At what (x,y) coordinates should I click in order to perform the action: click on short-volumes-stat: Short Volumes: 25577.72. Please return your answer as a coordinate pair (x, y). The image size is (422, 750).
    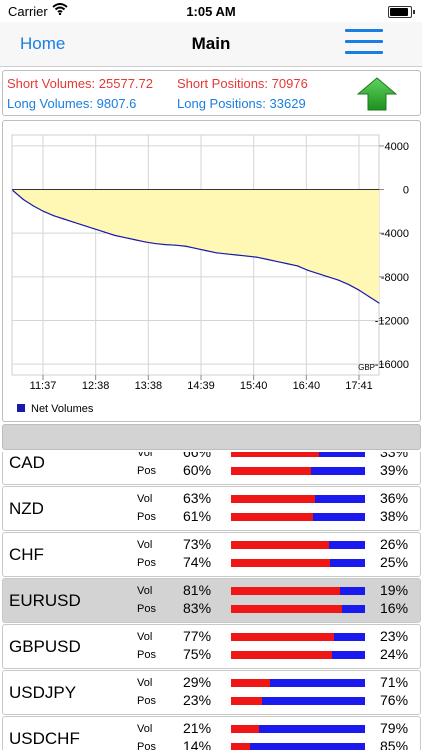
    Looking at the image, I should click on (80, 83).